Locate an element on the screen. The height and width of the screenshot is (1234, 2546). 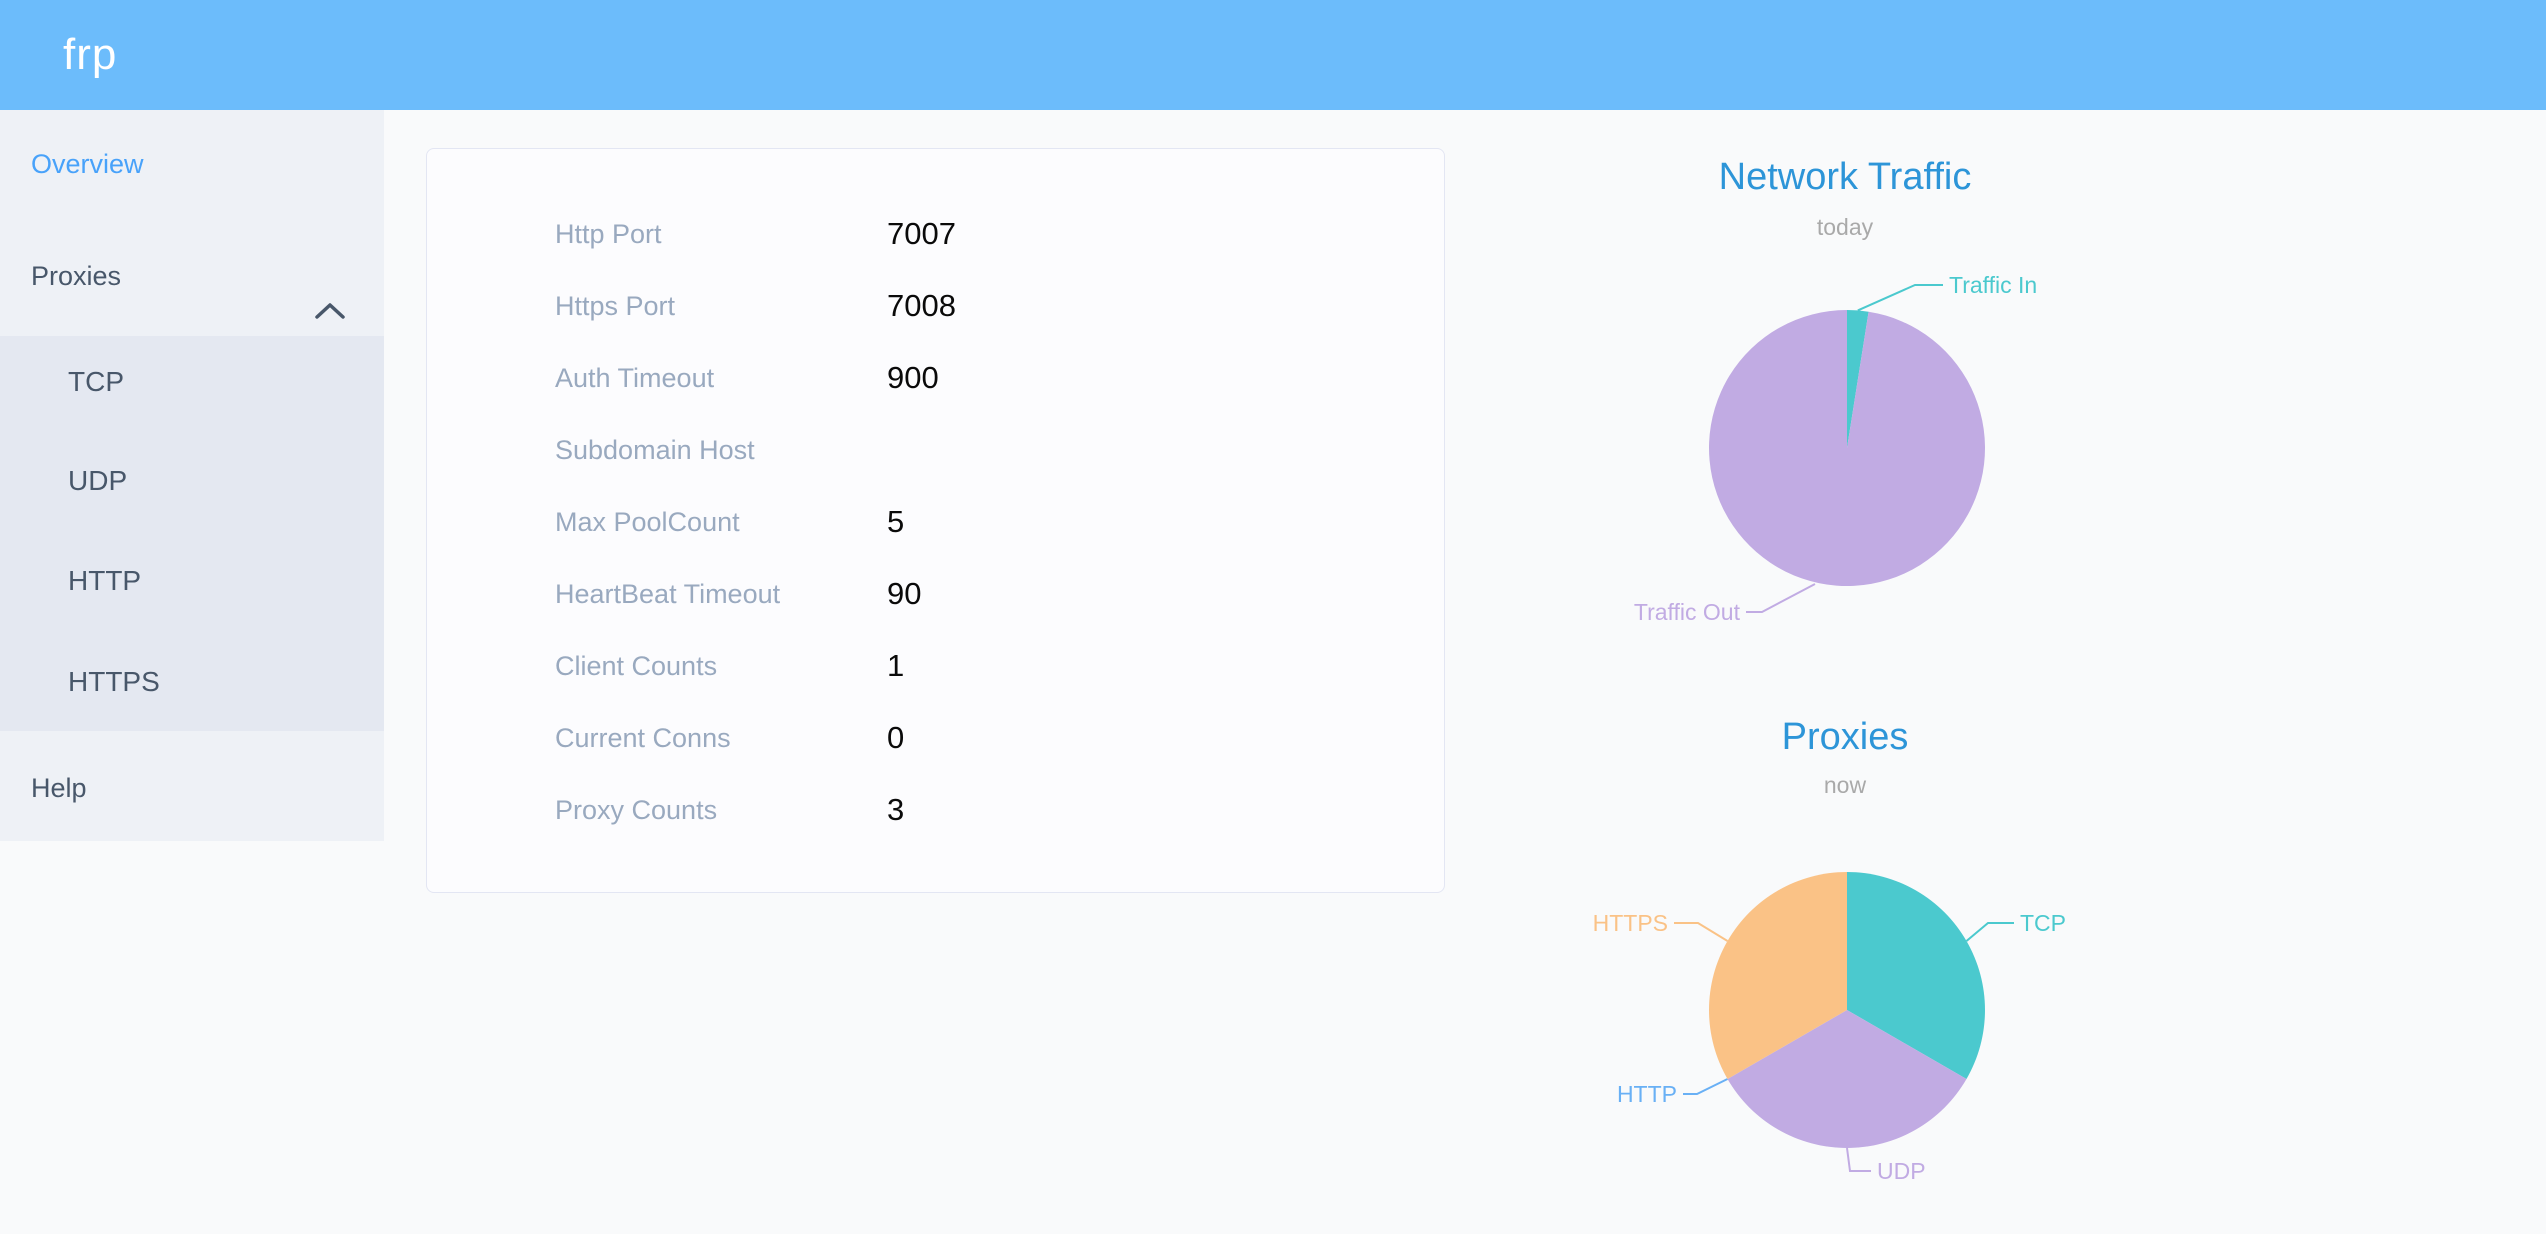
pie-slice-traffic-in is located at coordinates (1858, 379).